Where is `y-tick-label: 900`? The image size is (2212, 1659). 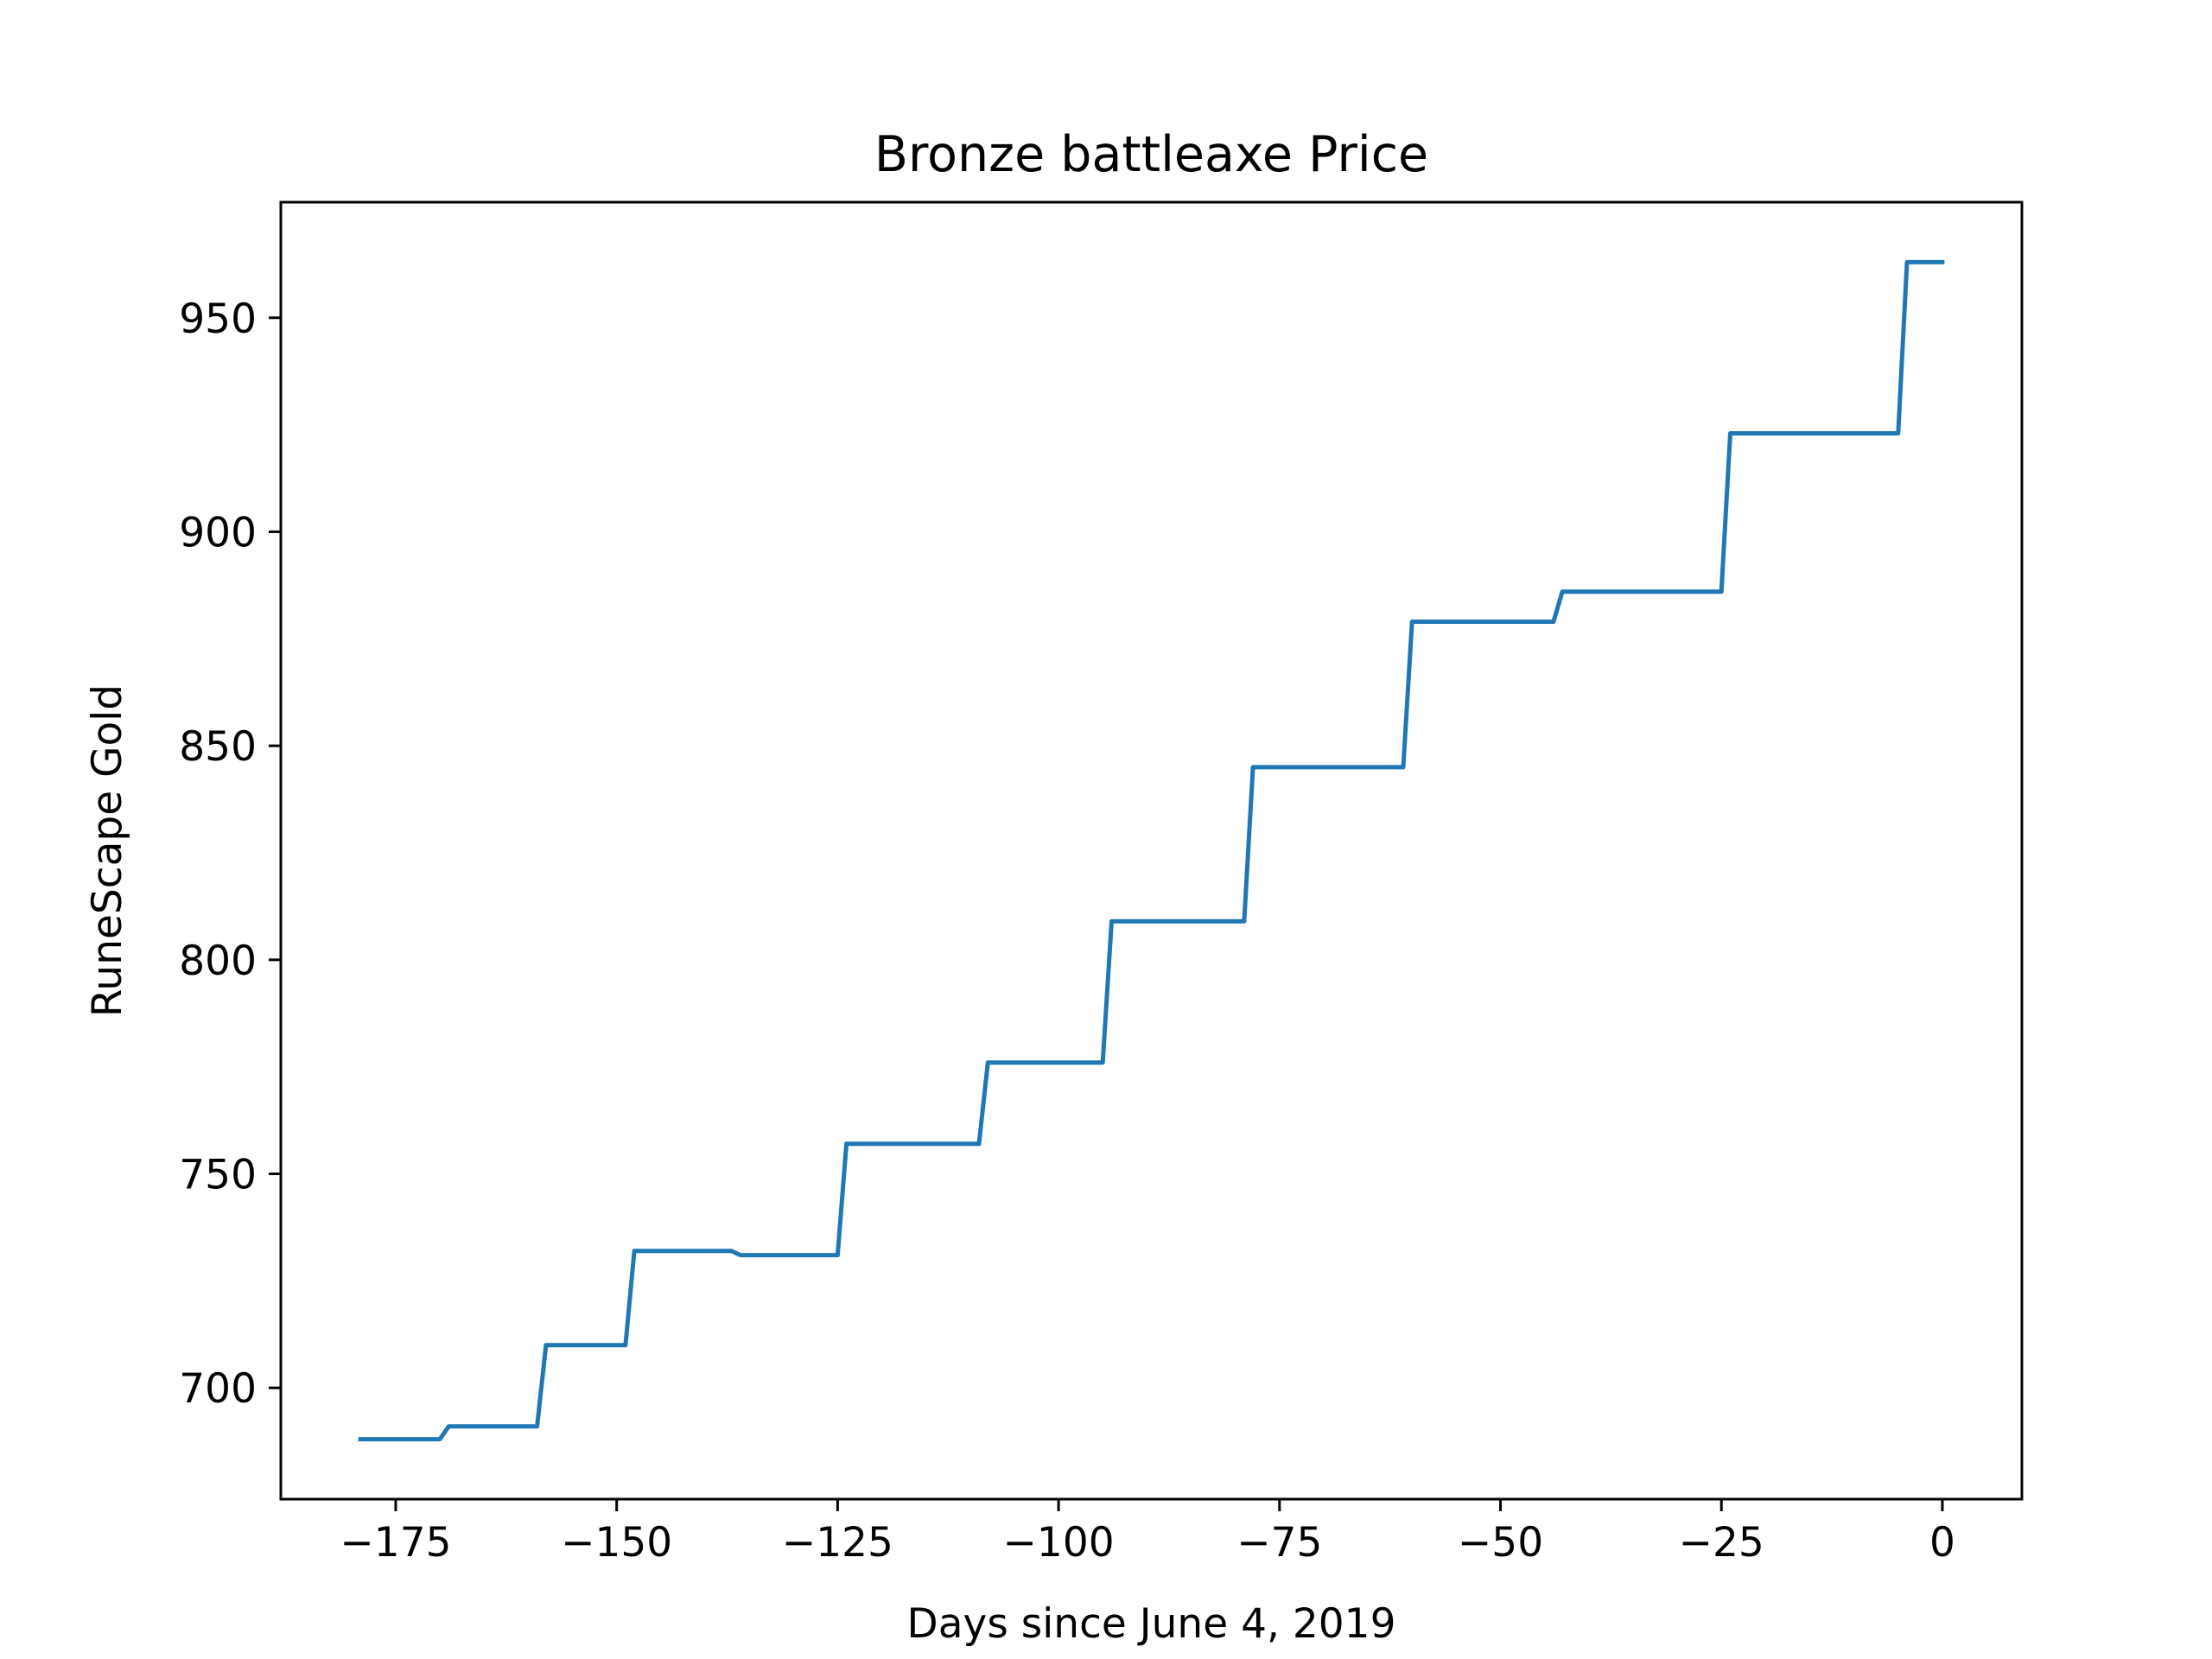 y-tick-label: 900 is located at coordinates (218, 532).